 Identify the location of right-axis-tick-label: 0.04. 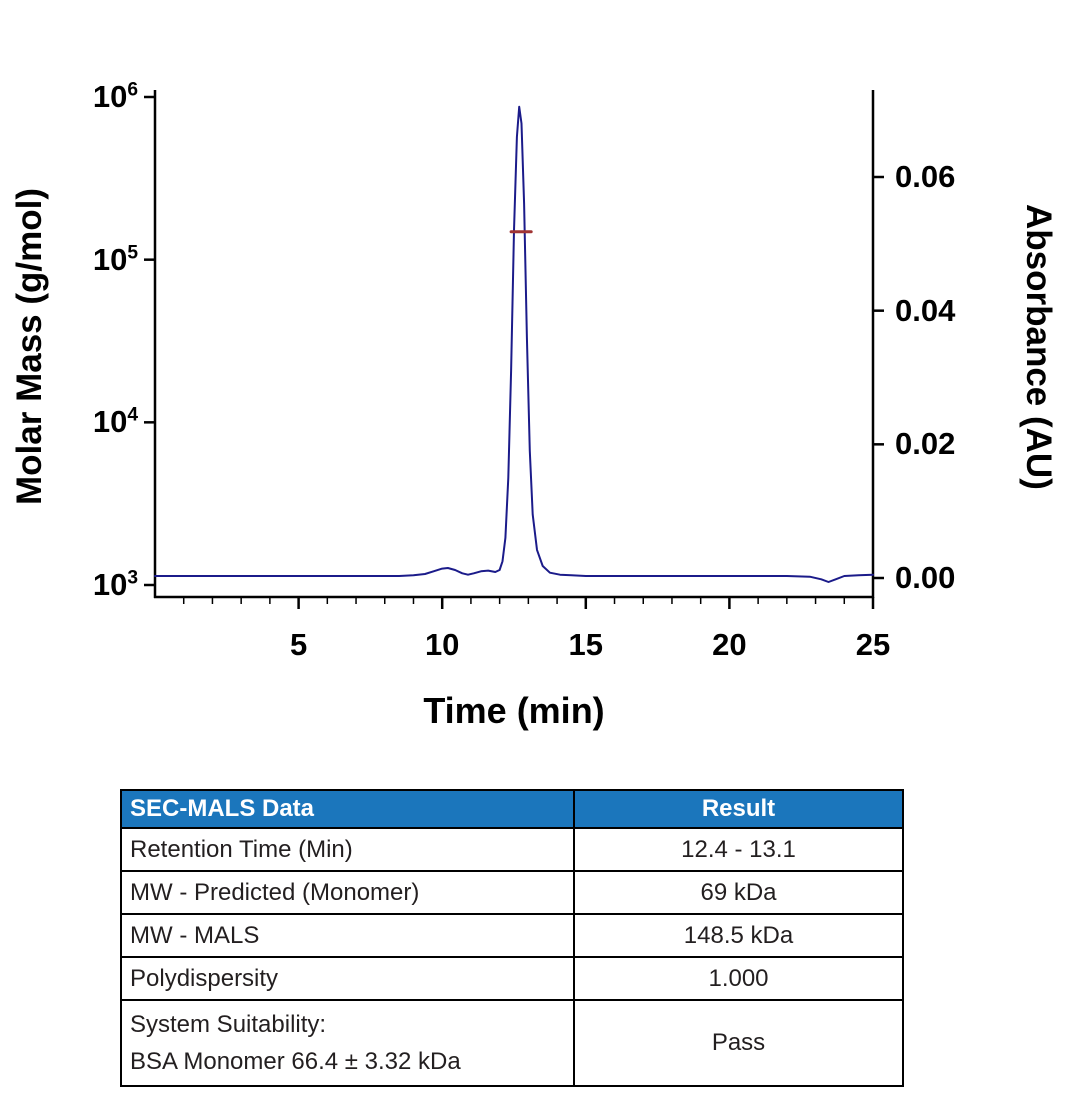
(925, 310).